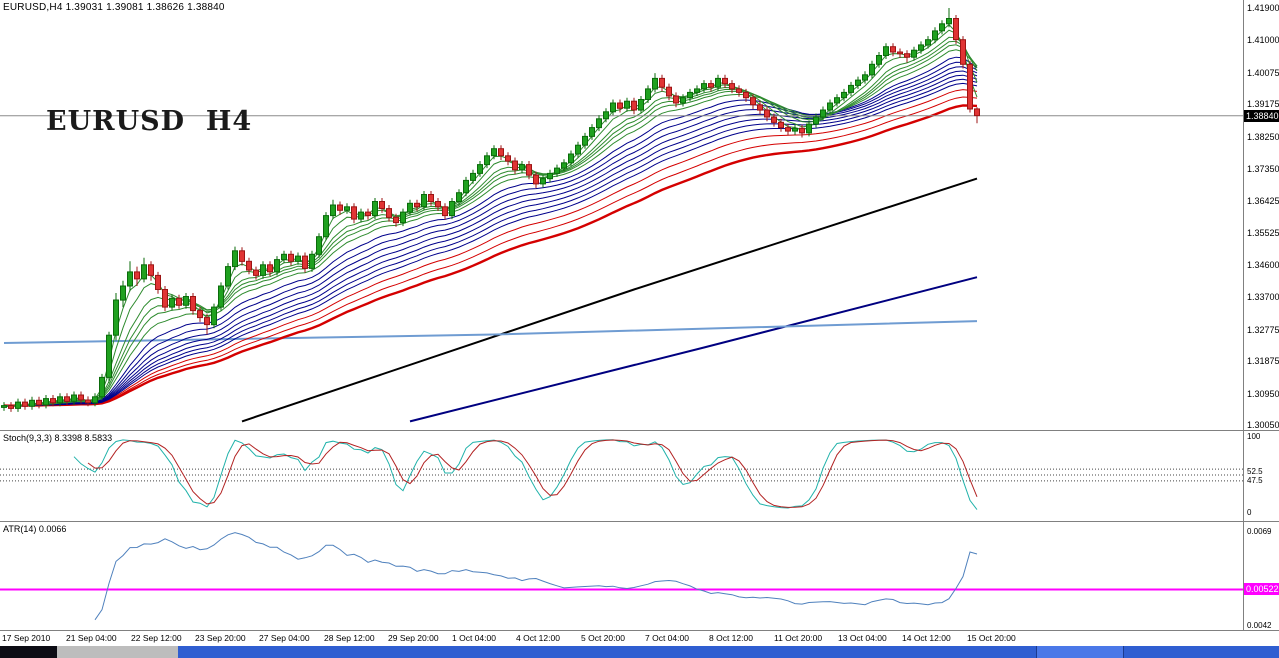 This screenshot has width=1279, height=658. What do you see at coordinates (1249, 512) in the screenshot?
I see `stoch-scale-label: 0` at bounding box center [1249, 512].